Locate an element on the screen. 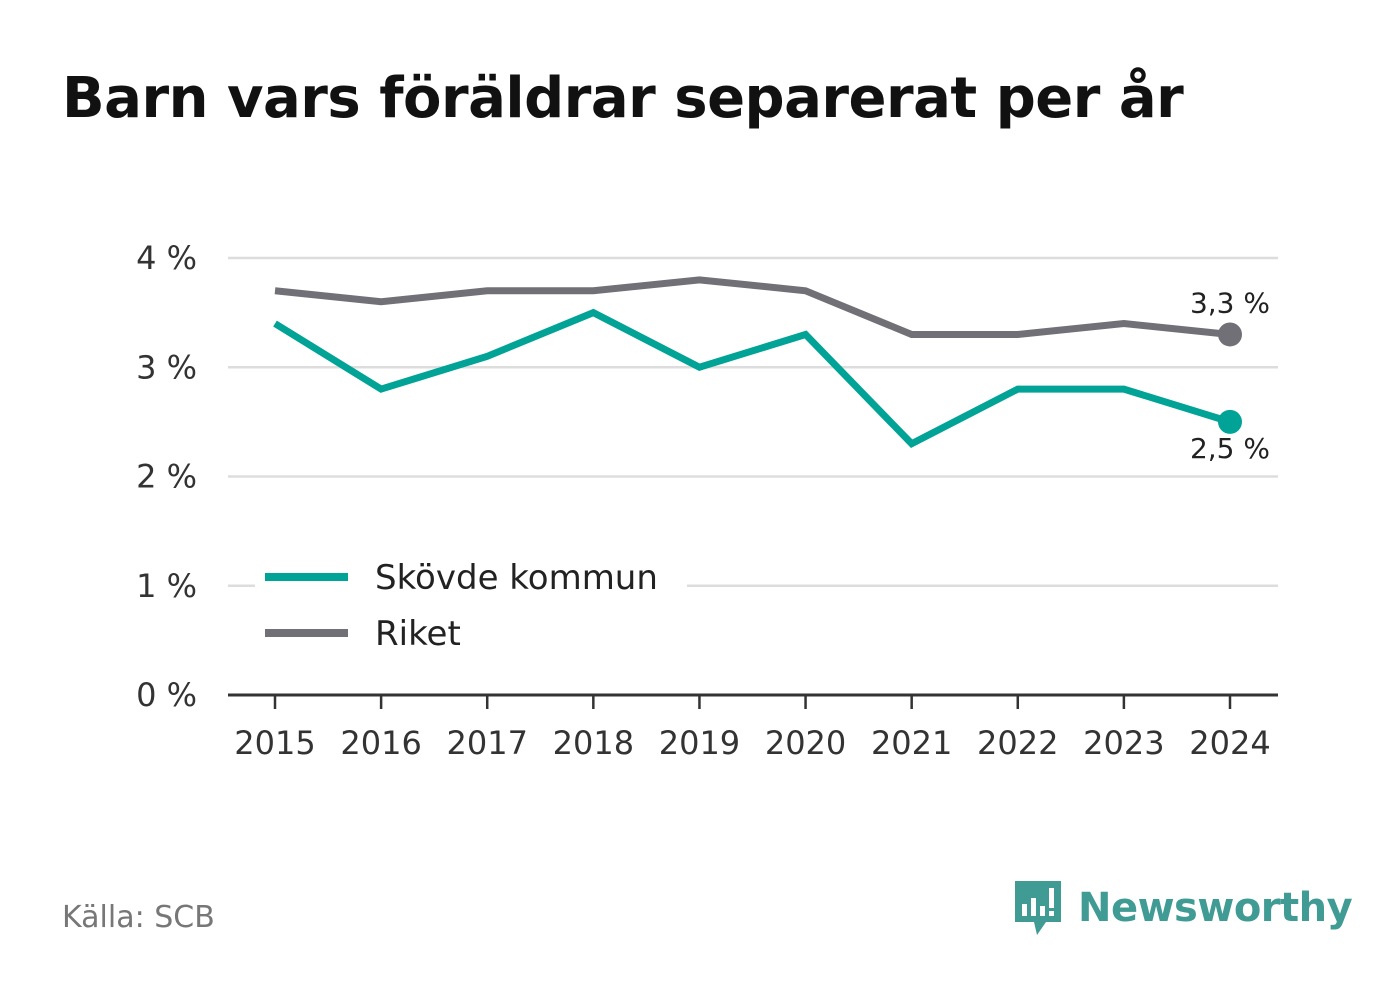  brand-name: Newsworthy is located at coordinates (1215, 908).